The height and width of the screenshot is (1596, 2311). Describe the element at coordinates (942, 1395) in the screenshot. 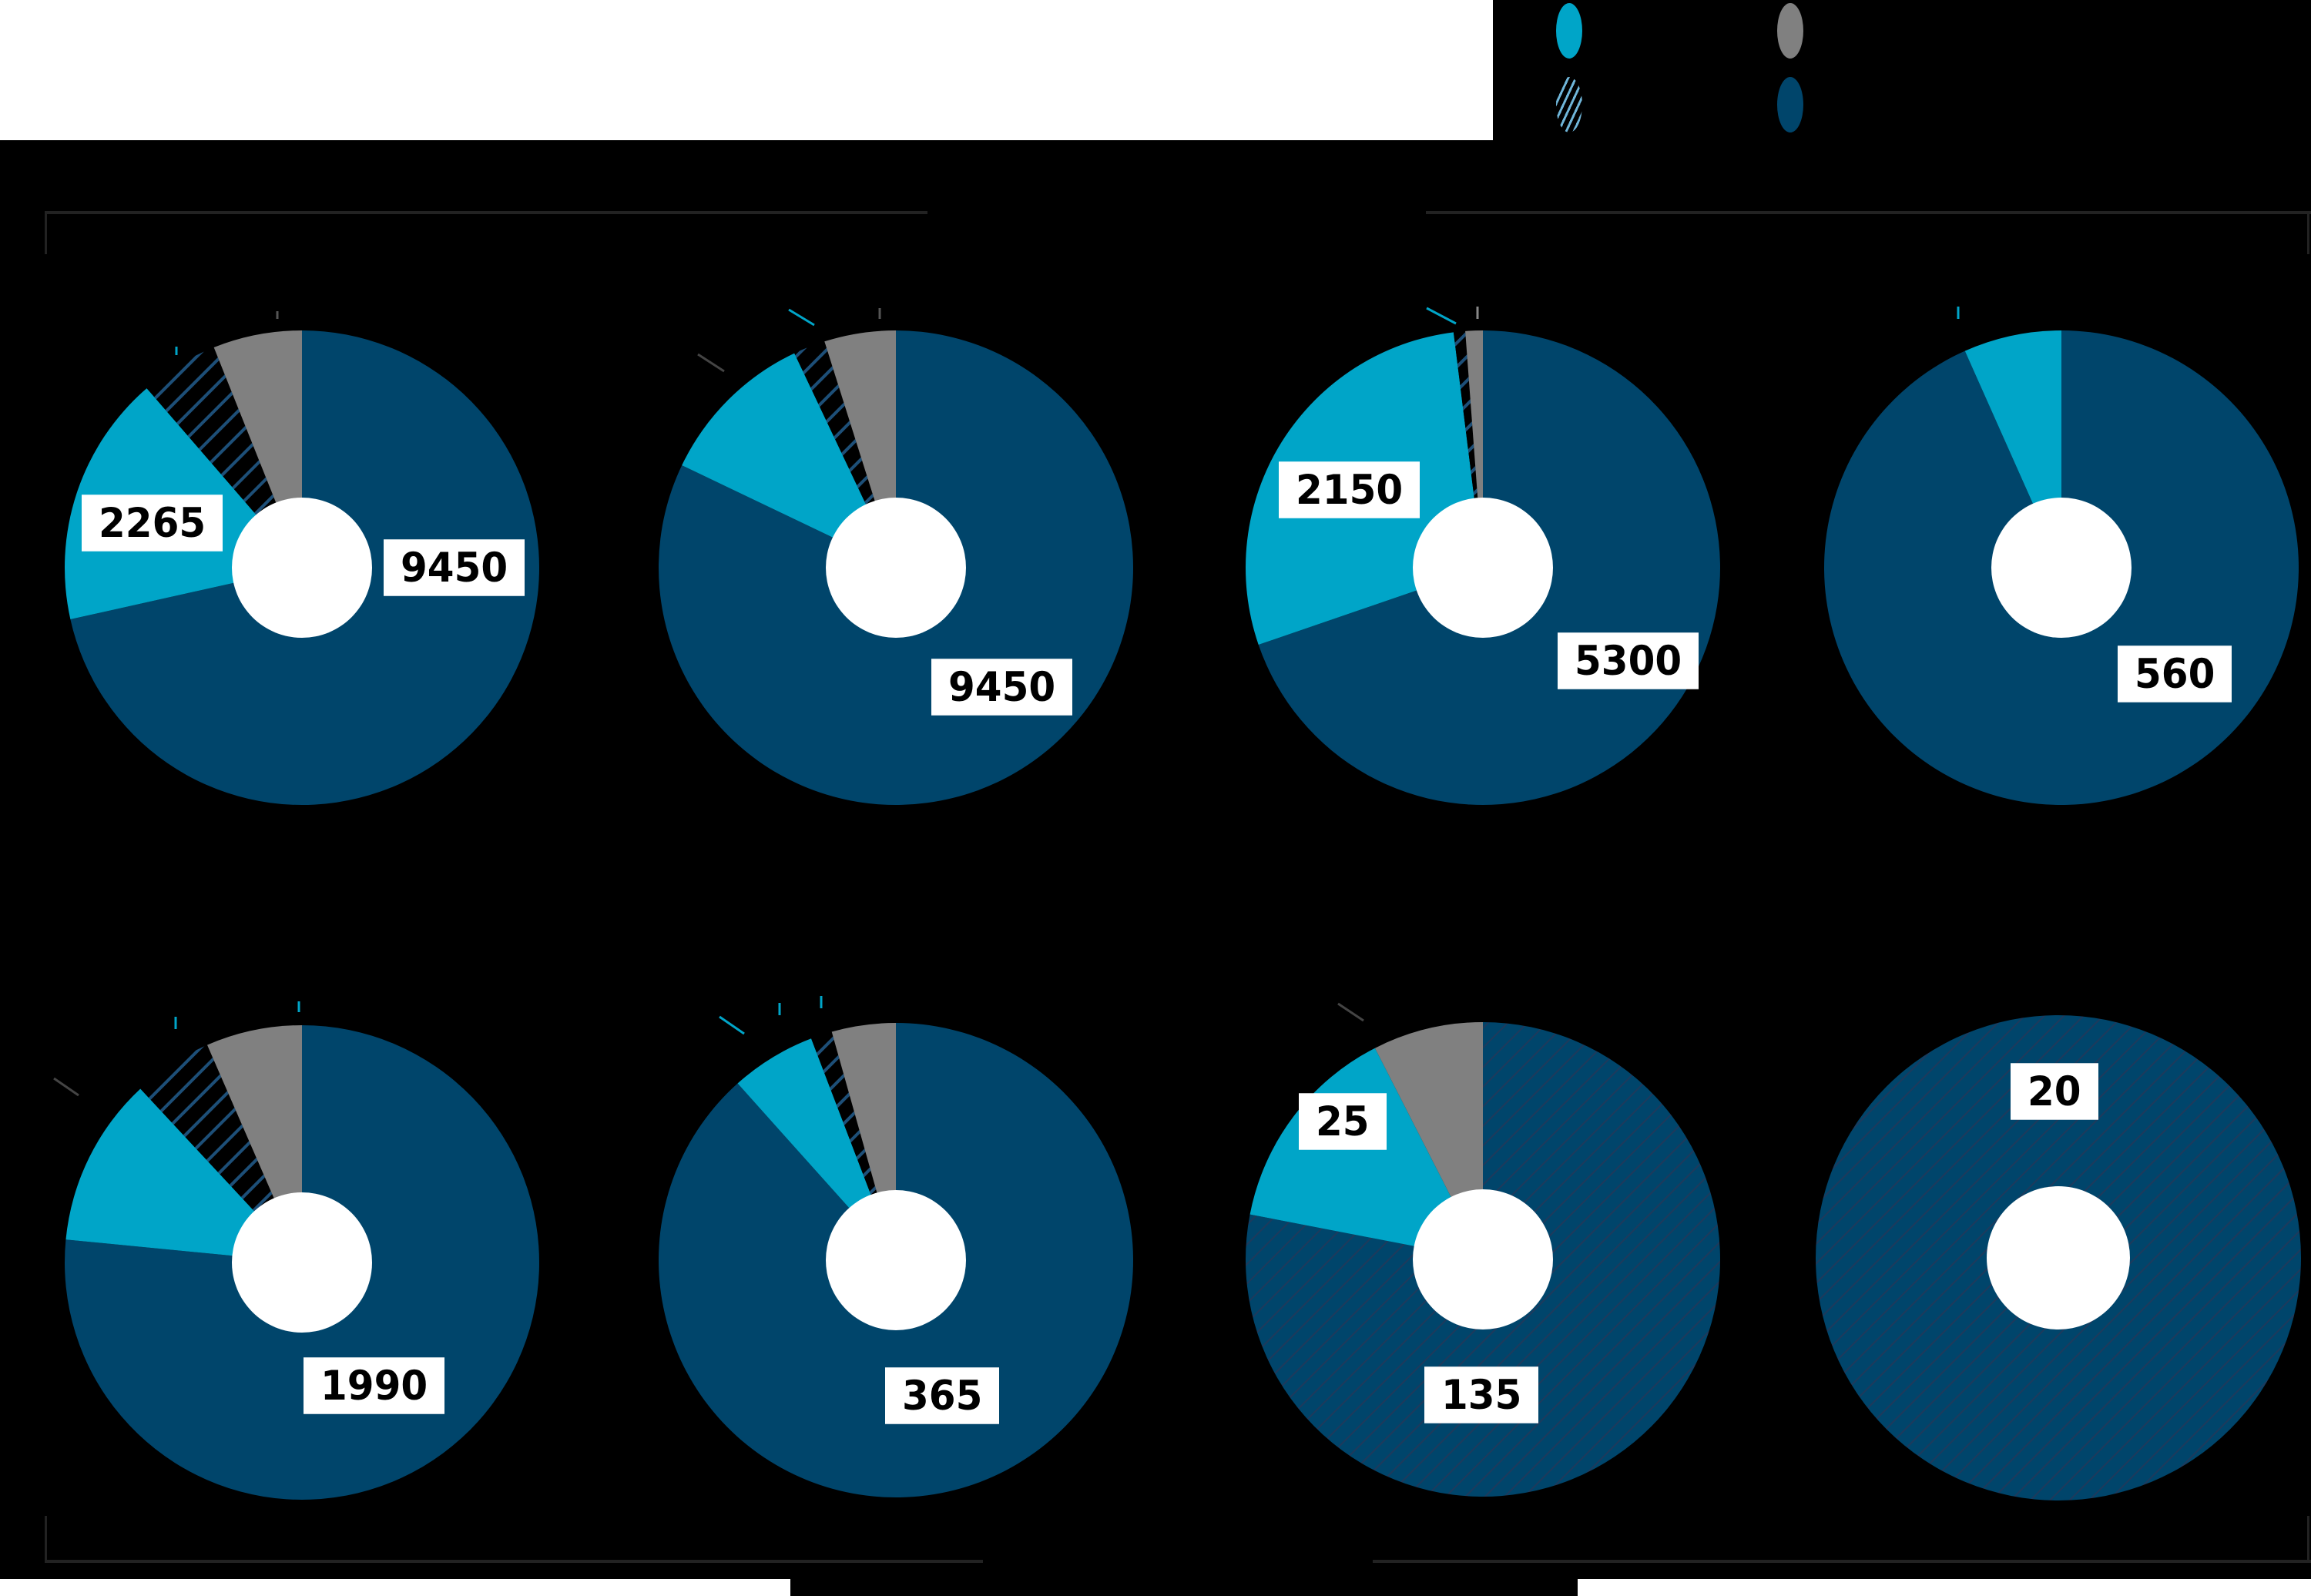

I see `value-label-dark-blue: 365` at that location.